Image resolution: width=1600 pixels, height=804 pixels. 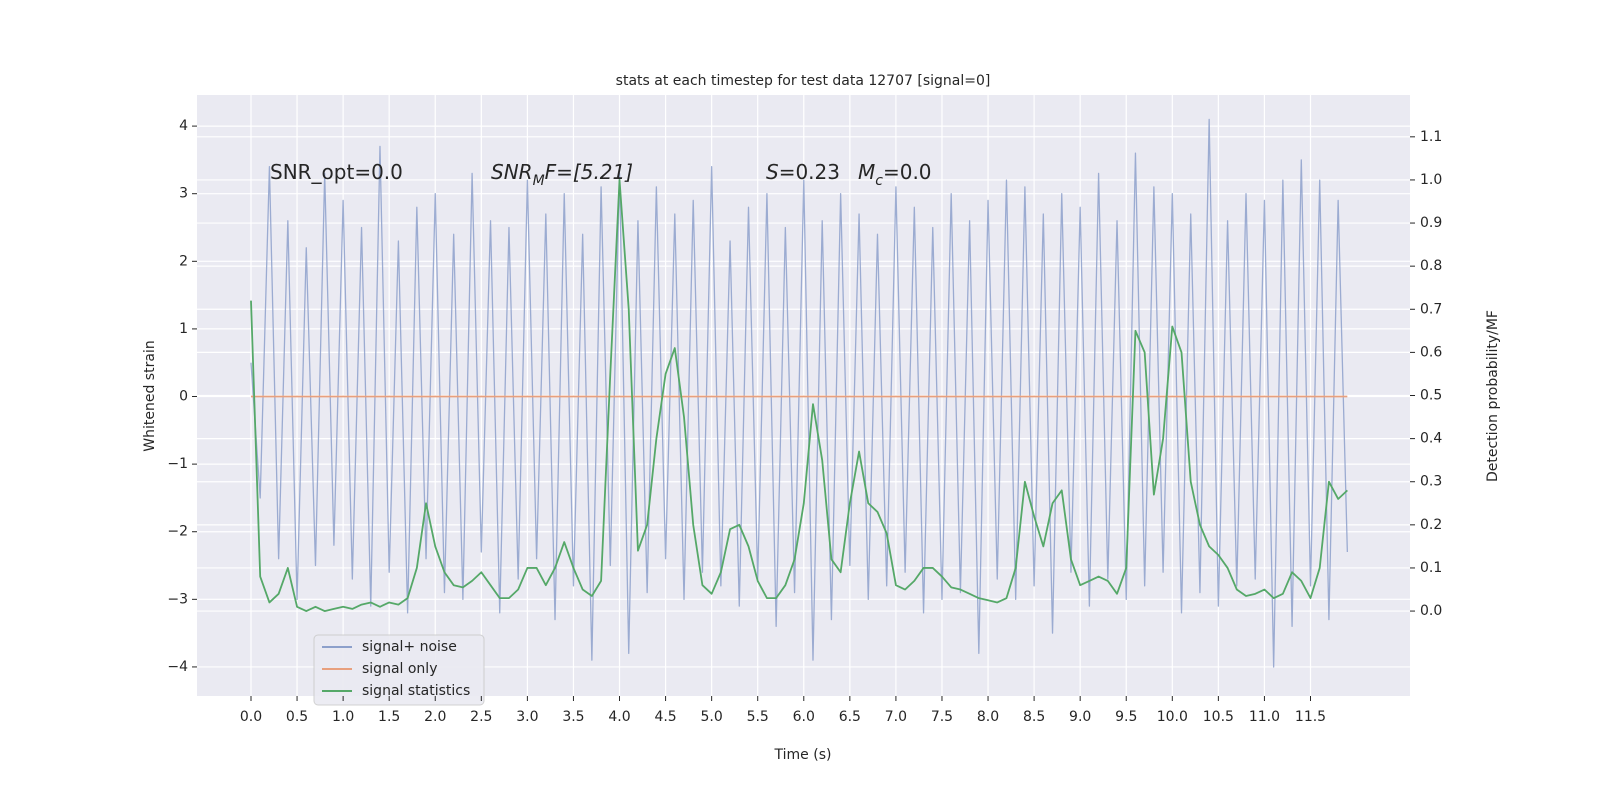 I want to click on y2-tick-label: 1.1, so click(x=1431, y=137).